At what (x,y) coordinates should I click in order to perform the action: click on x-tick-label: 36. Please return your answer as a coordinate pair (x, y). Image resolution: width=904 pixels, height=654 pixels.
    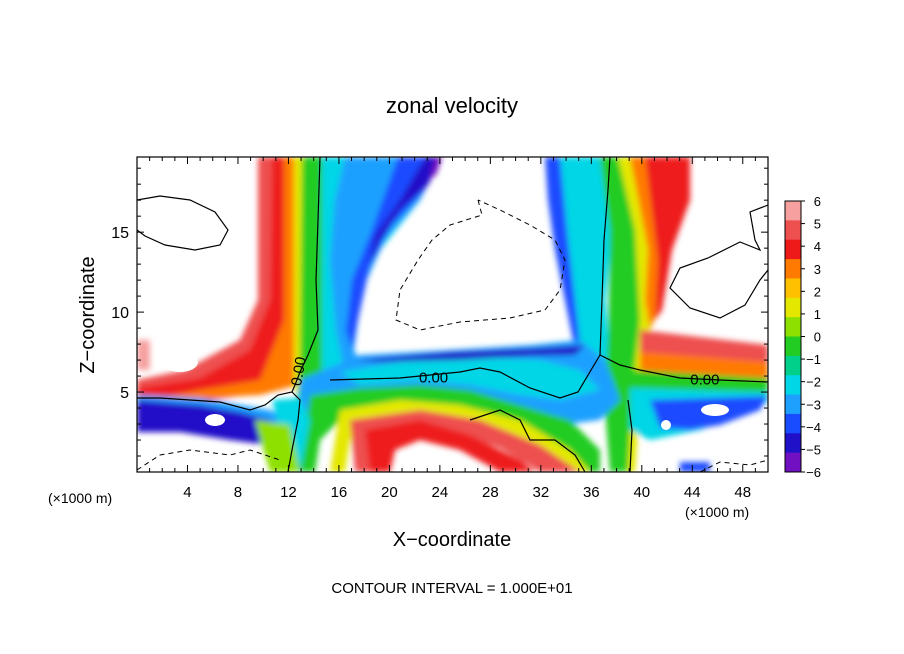
    Looking at the image, I should click on (591, 492).